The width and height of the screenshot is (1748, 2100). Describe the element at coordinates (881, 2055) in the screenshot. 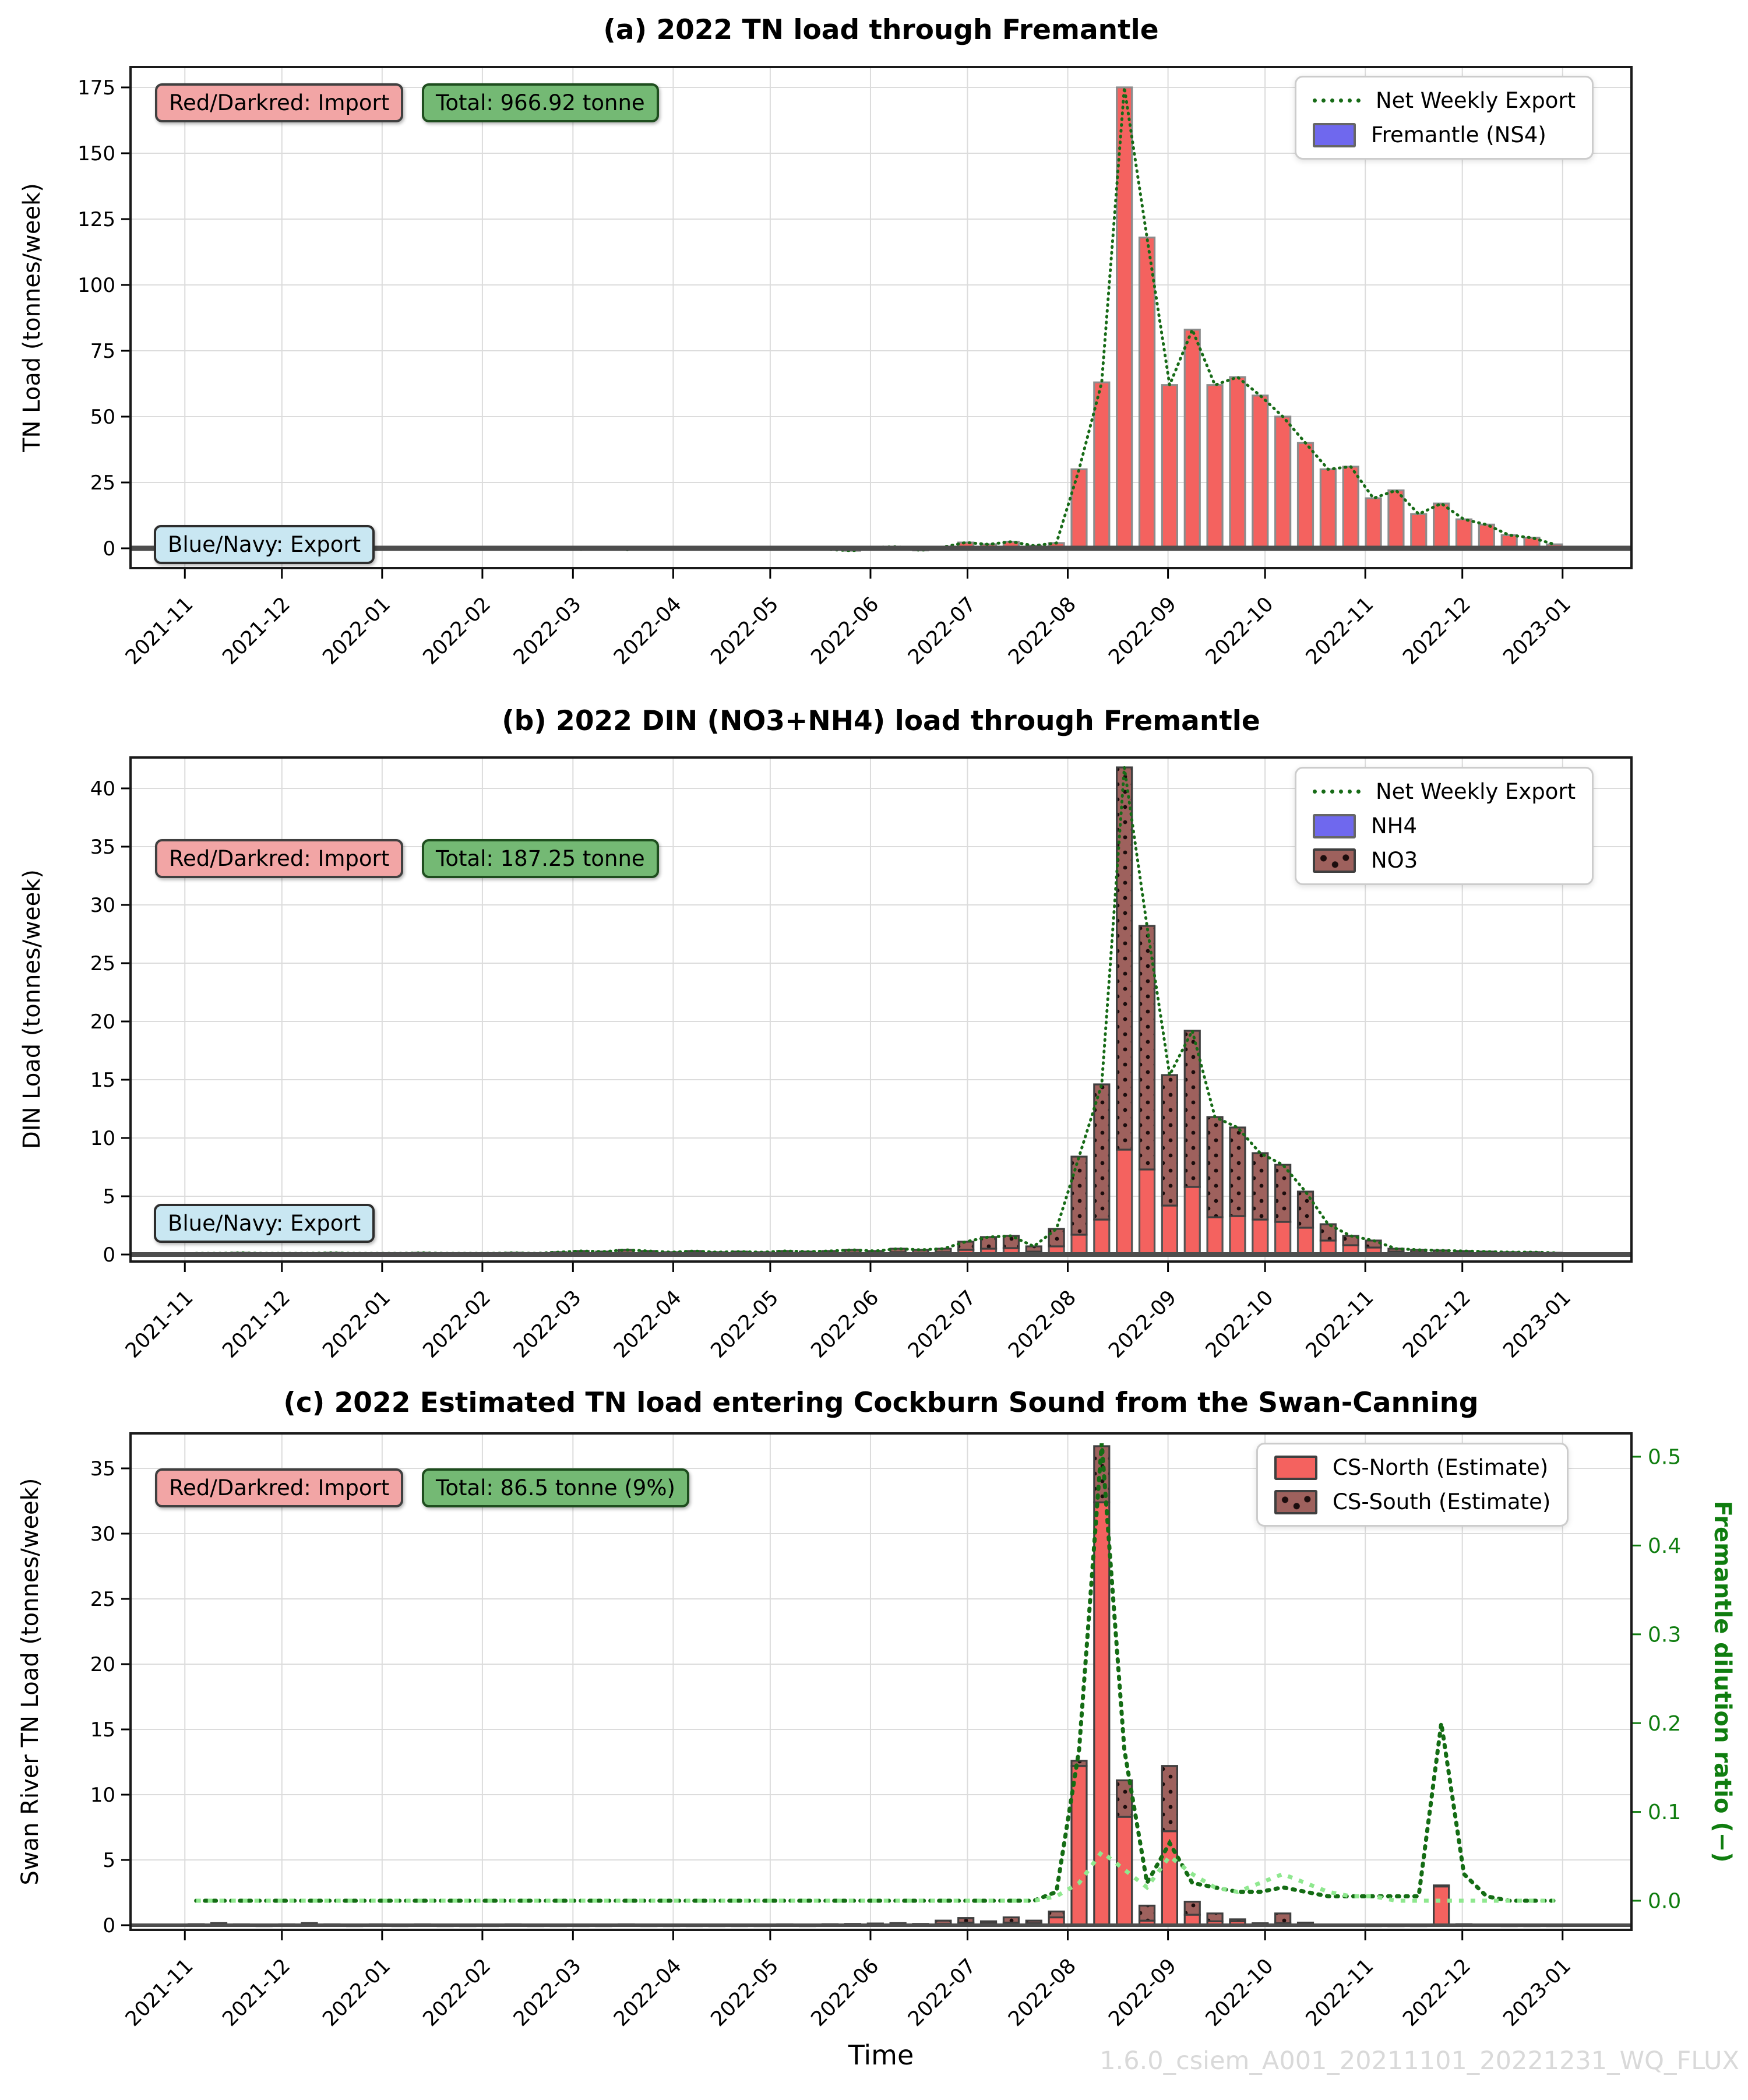

I see `x-axis-label: Time` at that location.